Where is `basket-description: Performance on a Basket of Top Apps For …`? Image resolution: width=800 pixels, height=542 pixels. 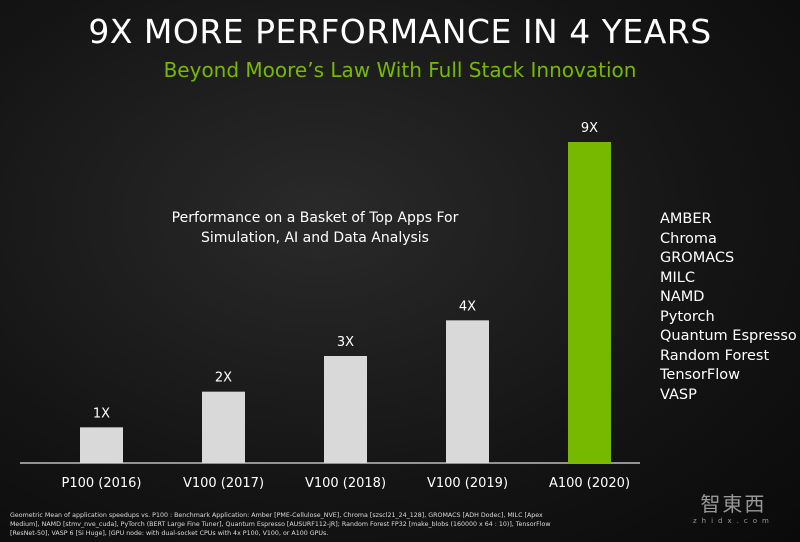 basket-description: Performance on a Basket of Top Apps For … is located at coordinates (315, 228).